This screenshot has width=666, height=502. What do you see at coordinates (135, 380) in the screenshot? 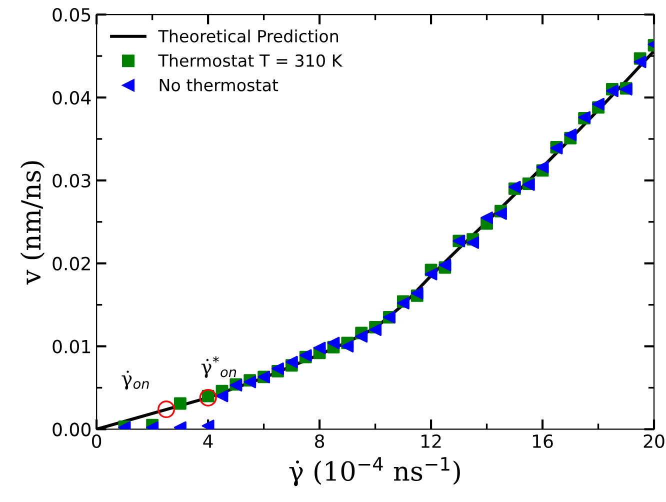
I see `annotation: γ̇$_{on}$` at bounding box center [135, 380].